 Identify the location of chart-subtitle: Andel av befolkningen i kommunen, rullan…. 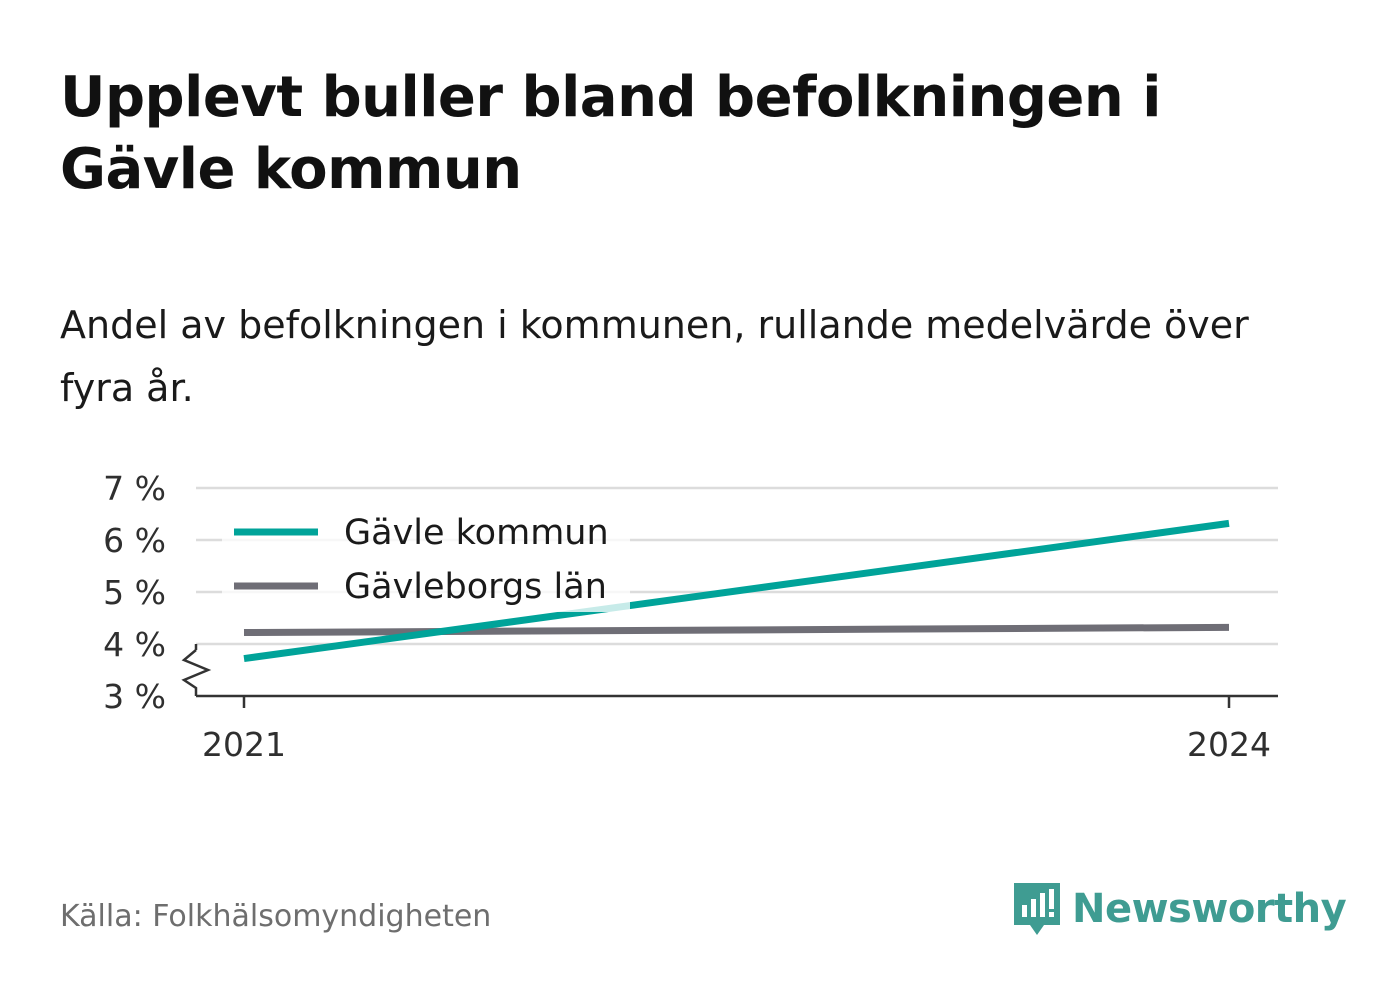
(654, 356).